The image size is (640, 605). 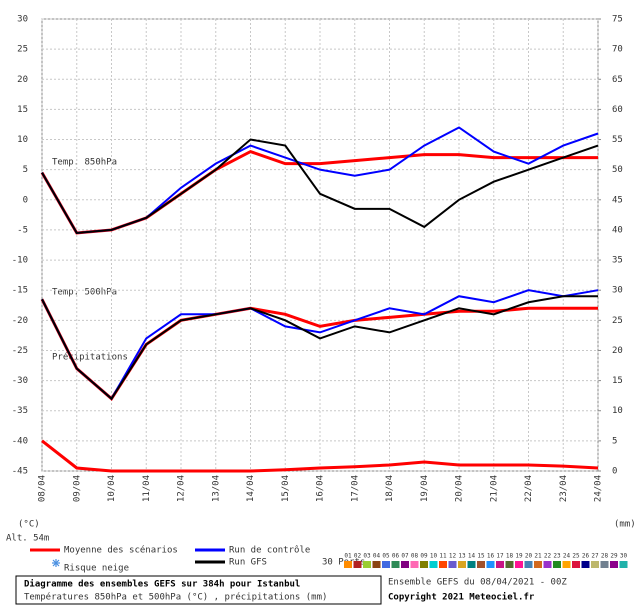 What do you see at coordinates (56, 563) in the screenshot?
I see `snow-icon` at bounding box center [56, 563].